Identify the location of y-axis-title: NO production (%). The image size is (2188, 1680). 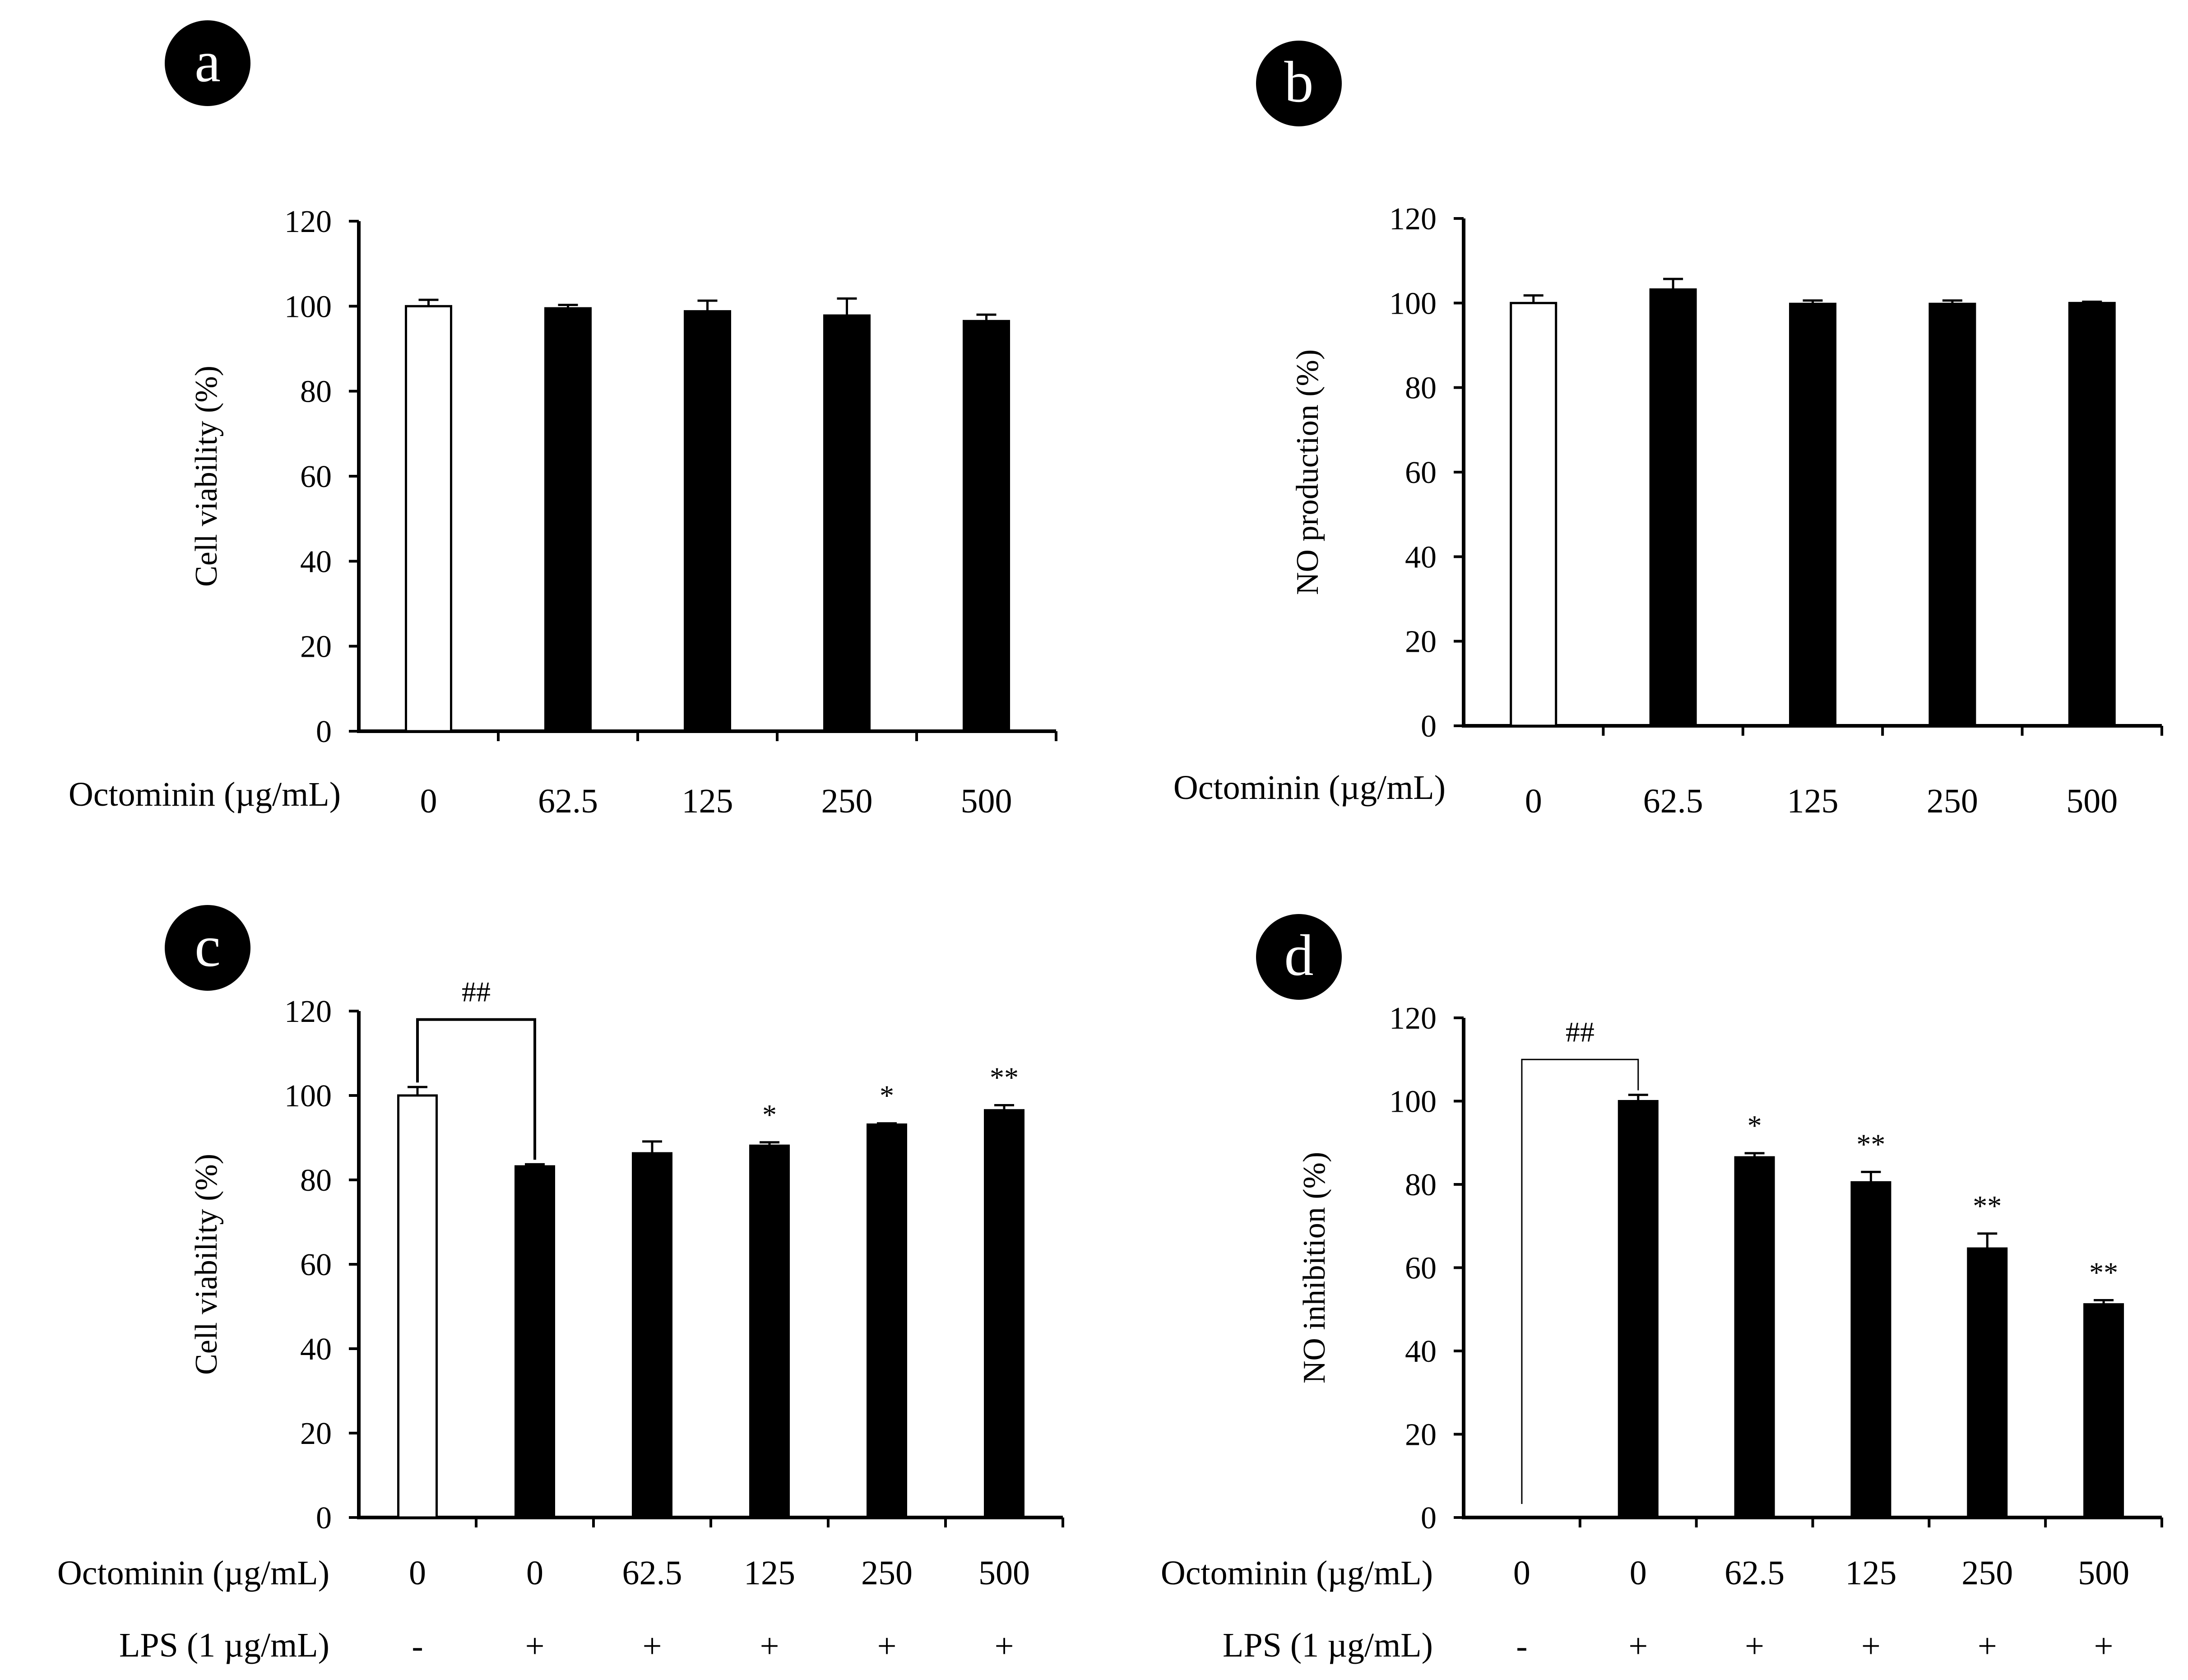
(1307, 472).